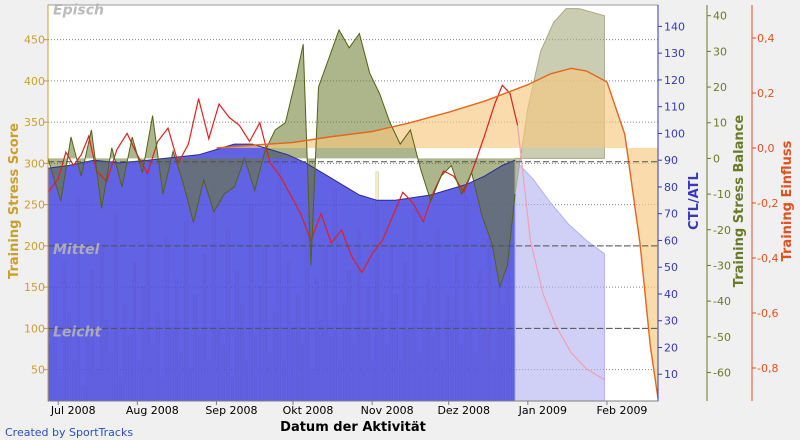 This screenshot has height=440, width=800. Describe the element at coordinates (78, 11) in the screenshot. I see `zone-label-0: Episch` at that location.